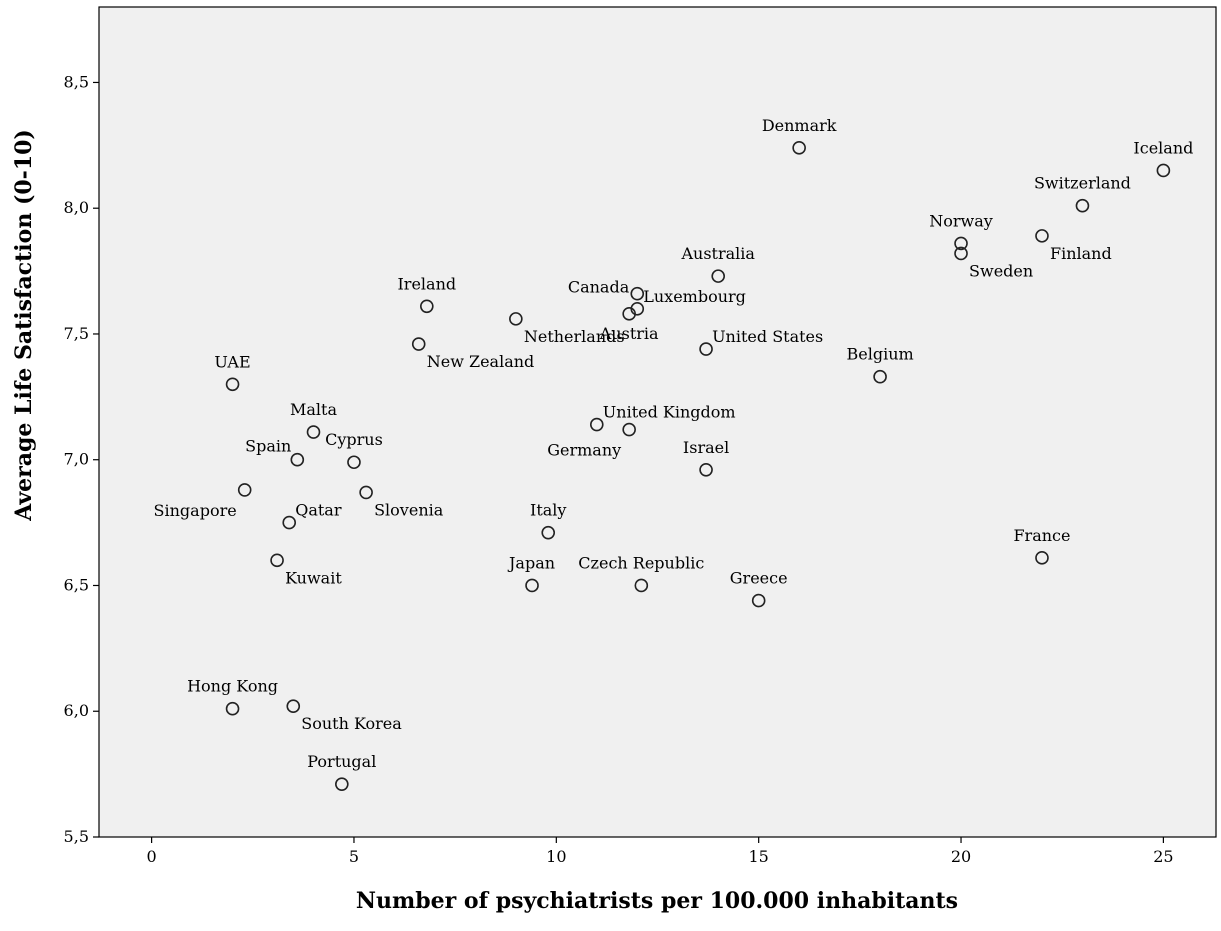 The image size is (1221, 931). Describe the element at coordinates (629, 333) in the screenshot. I see `point-label: Austria` at that location.